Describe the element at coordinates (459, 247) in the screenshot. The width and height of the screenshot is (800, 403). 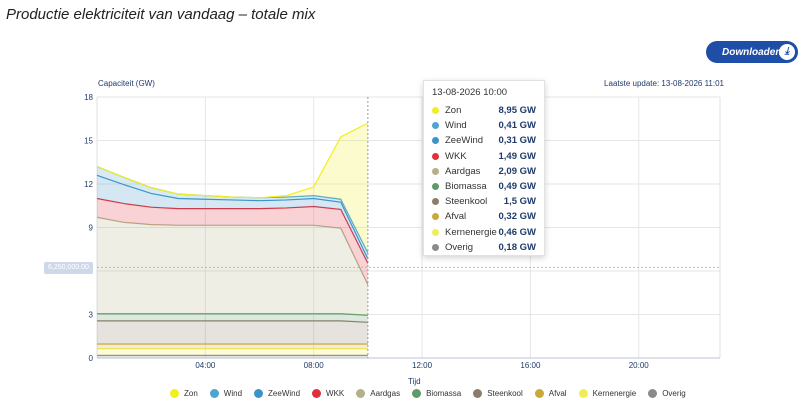
I see `tooltip-series-name: Overig` at that location.